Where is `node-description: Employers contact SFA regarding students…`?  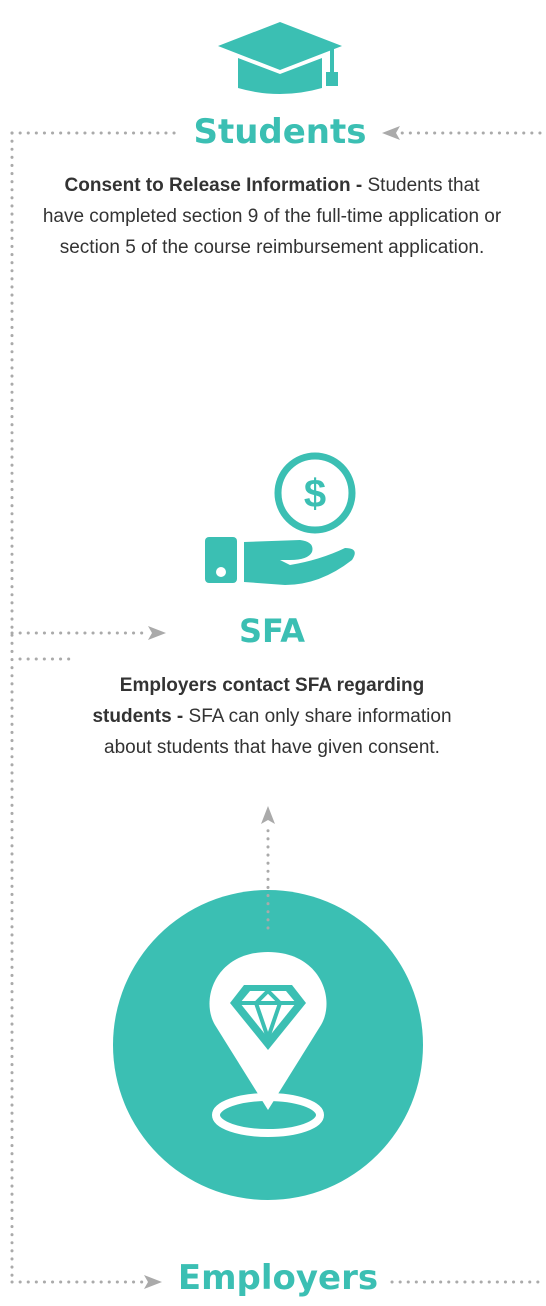 node-description: Employers contact SFA regarding students… is located at coordinates (272, 716).